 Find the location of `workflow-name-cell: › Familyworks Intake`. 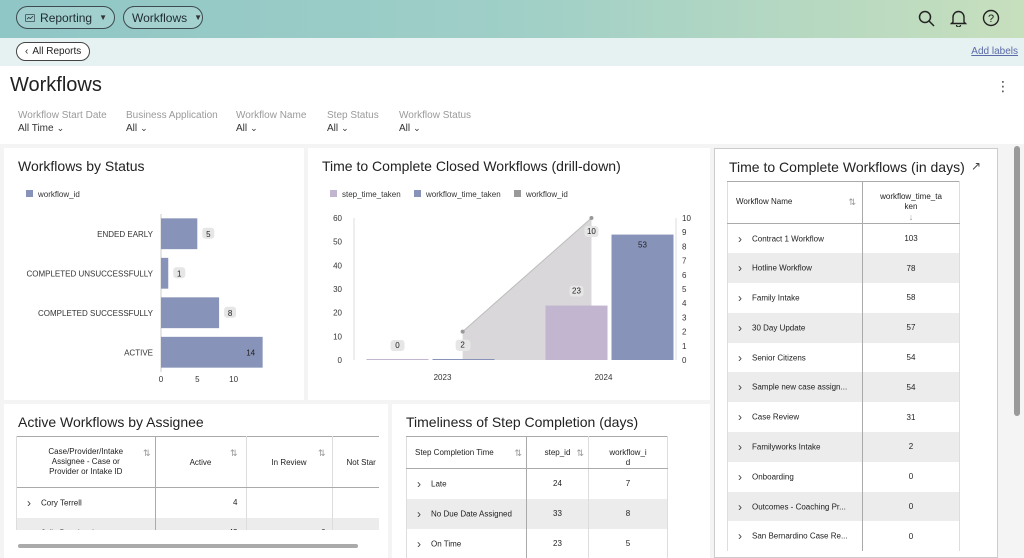

workflow-name-cell: › Familyworks Intake is located at coordinates (795, 447).